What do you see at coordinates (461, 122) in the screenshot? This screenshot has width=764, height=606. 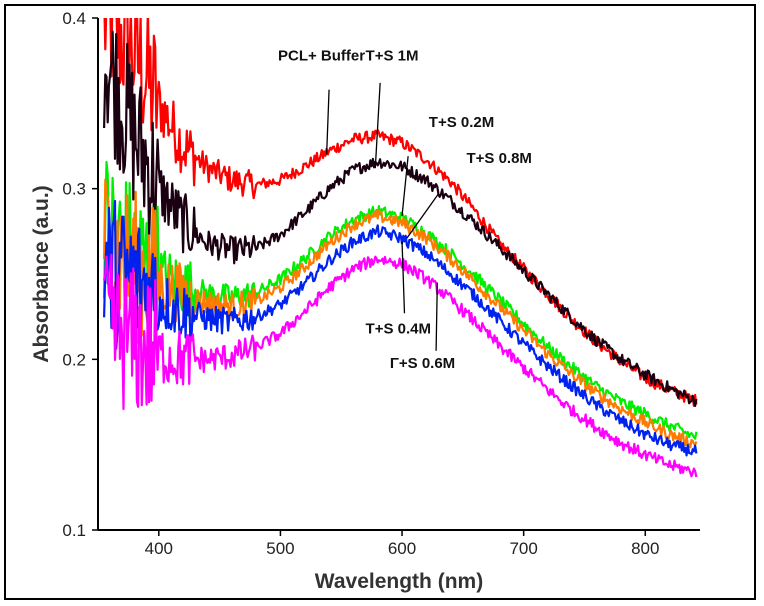 I see `annotation-label: T+S 0.2M` at bounding box center [461, 122].